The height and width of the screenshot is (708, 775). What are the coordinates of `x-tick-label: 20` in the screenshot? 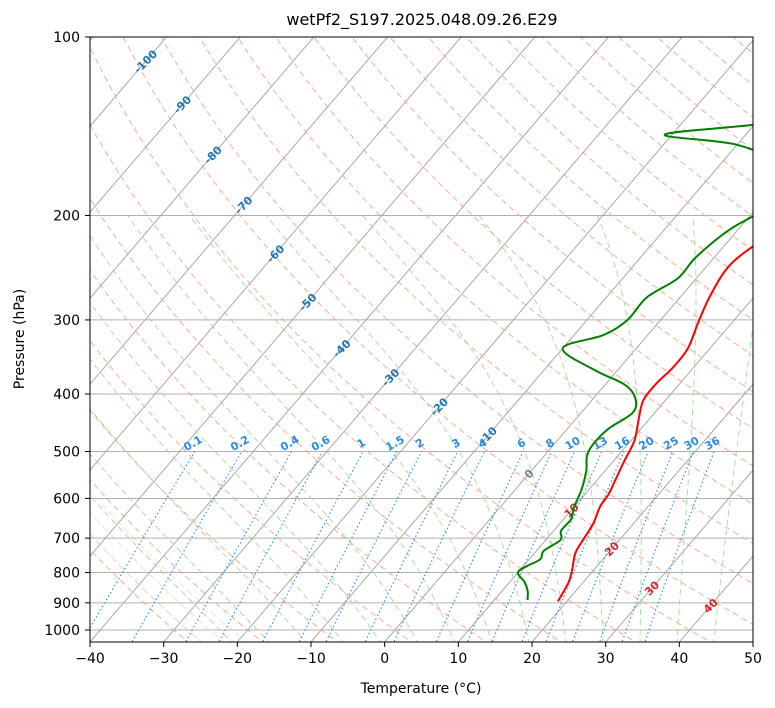 It's located at (532, 659).